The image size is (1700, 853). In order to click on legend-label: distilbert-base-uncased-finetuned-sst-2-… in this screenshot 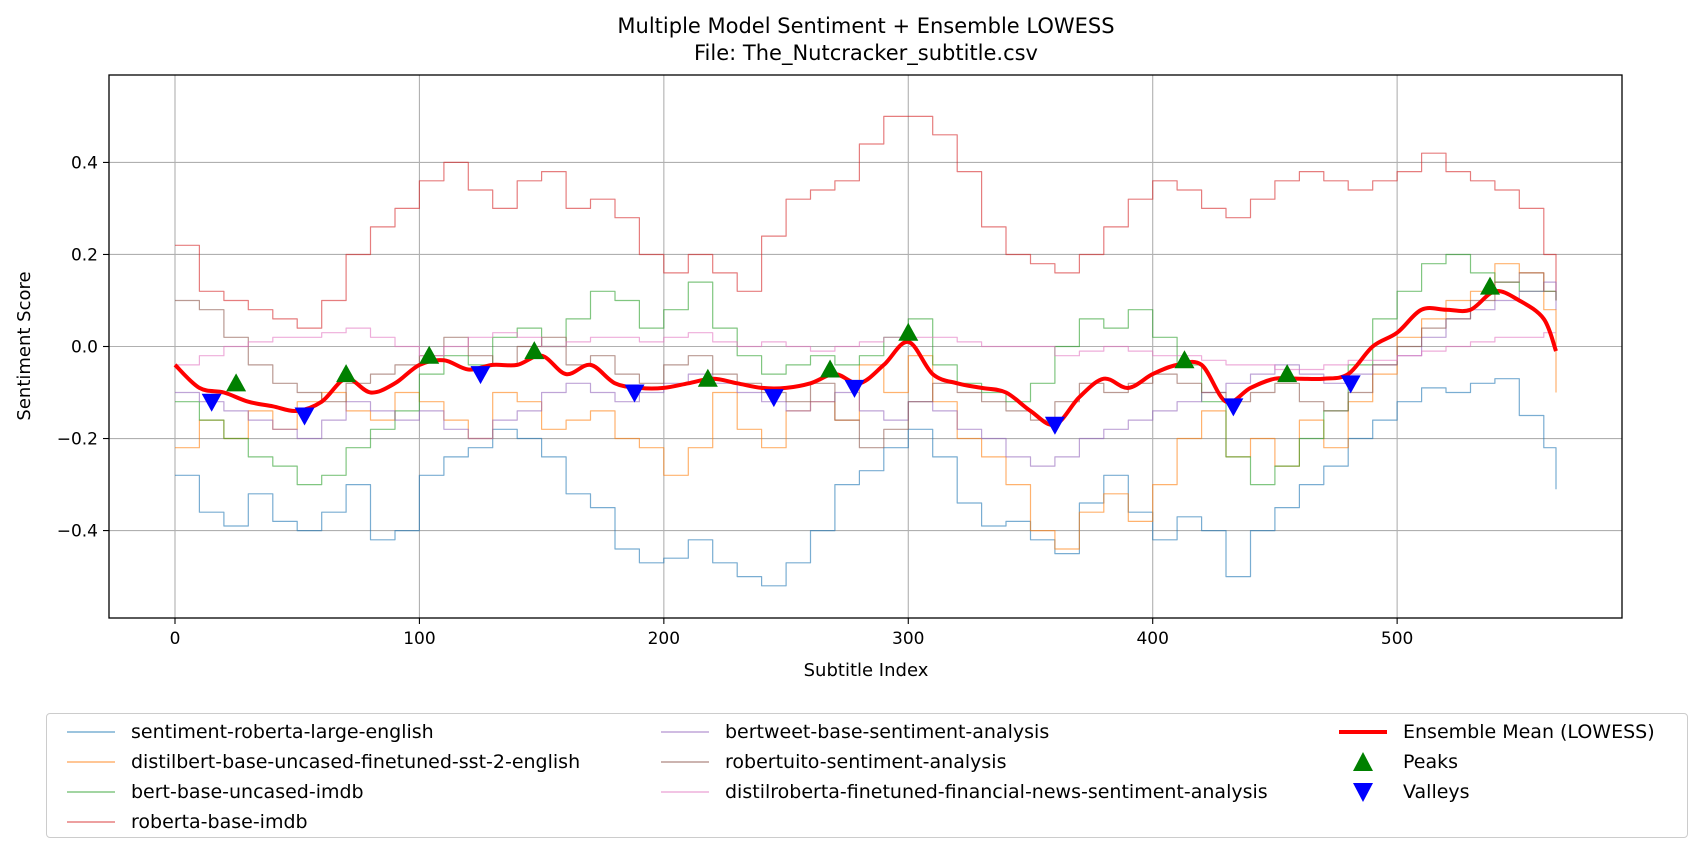, I will do `click(356, 762)`.